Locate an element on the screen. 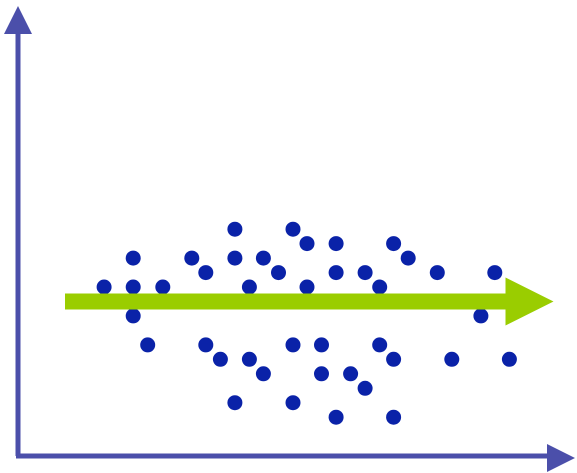  trend-arrowhead is located at coordinates (529, 301).